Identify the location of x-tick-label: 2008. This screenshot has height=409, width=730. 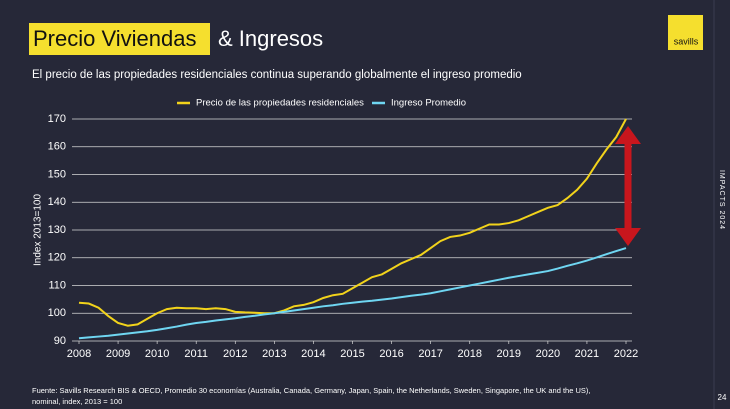
(79, 354).